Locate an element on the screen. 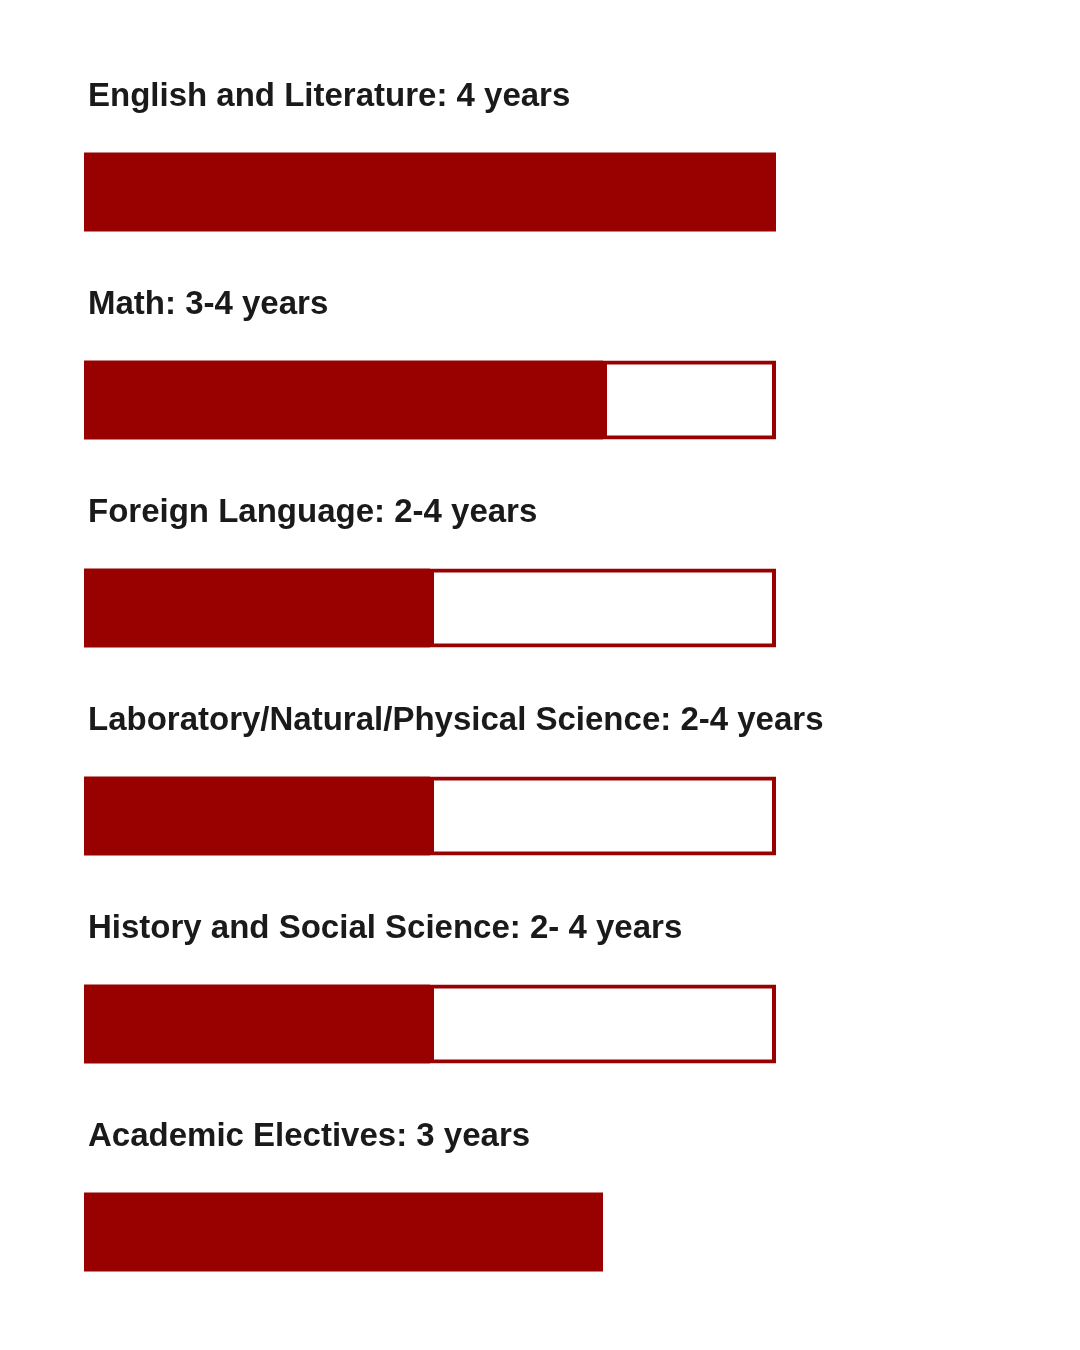 This screenshot has height=1350, width=1080. y-tick-label: English and Literature: 4 years is located at coordinates (329, 94).